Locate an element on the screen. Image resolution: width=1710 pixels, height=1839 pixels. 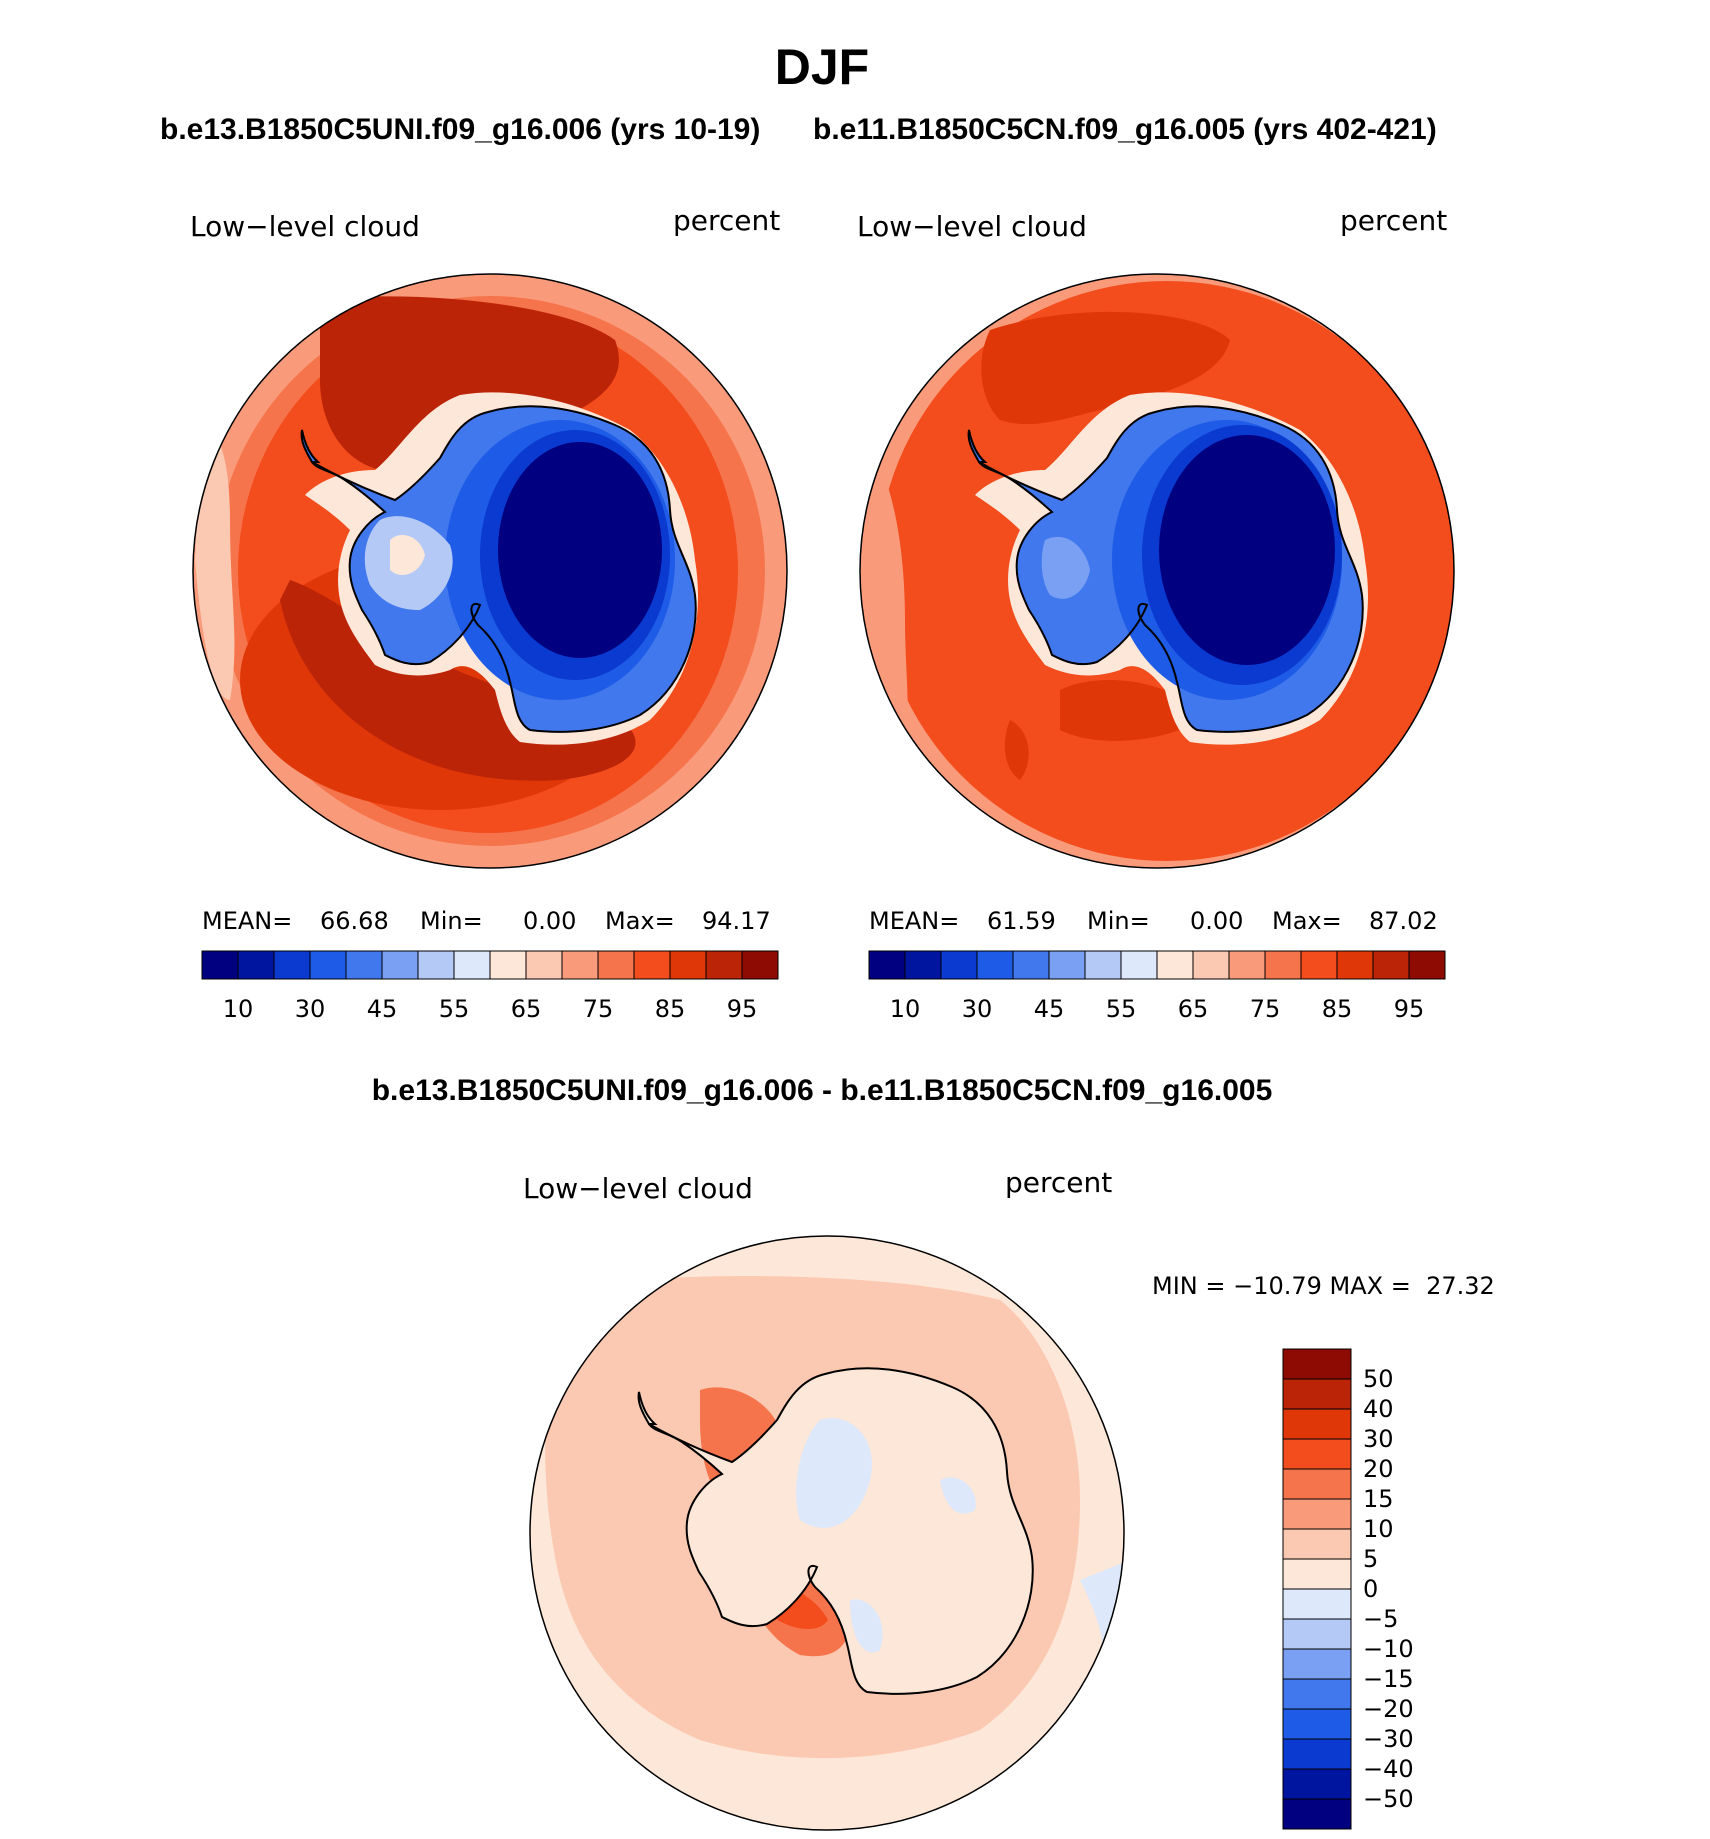
panel-a-colorbar-tick-label: 30 is located at coordinates (310, 1009).